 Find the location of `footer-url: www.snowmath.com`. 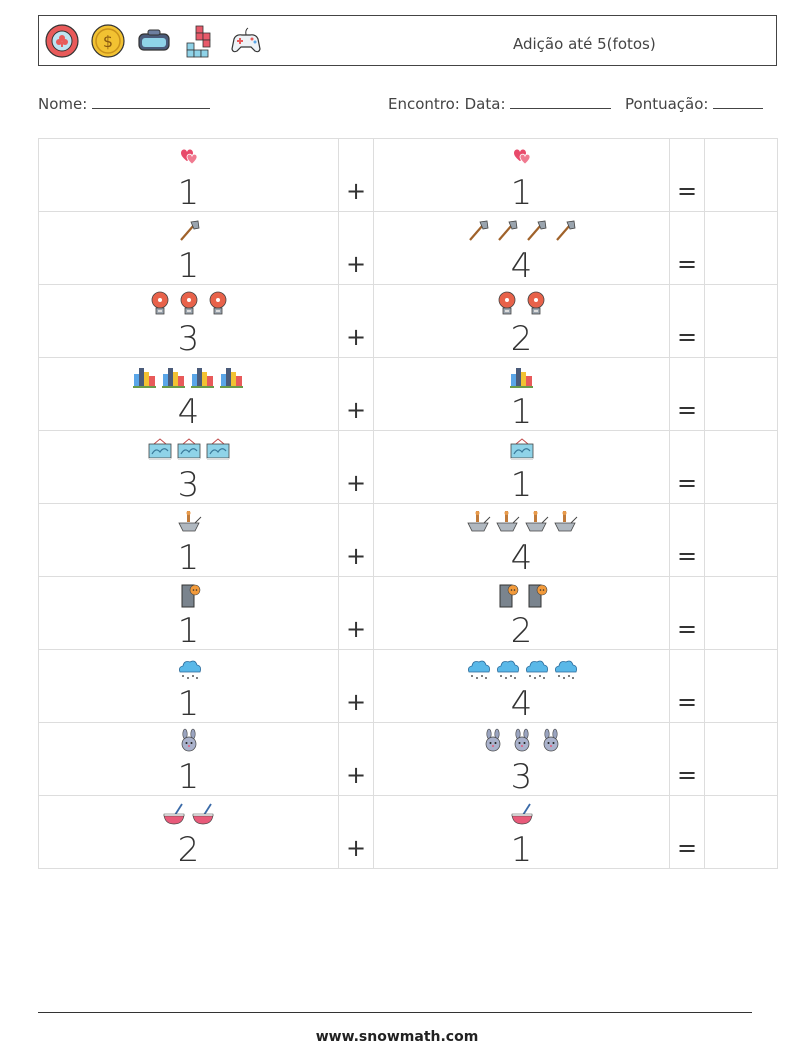

footer-url: www.snowmath.com is located at coordinates (397, 1037).